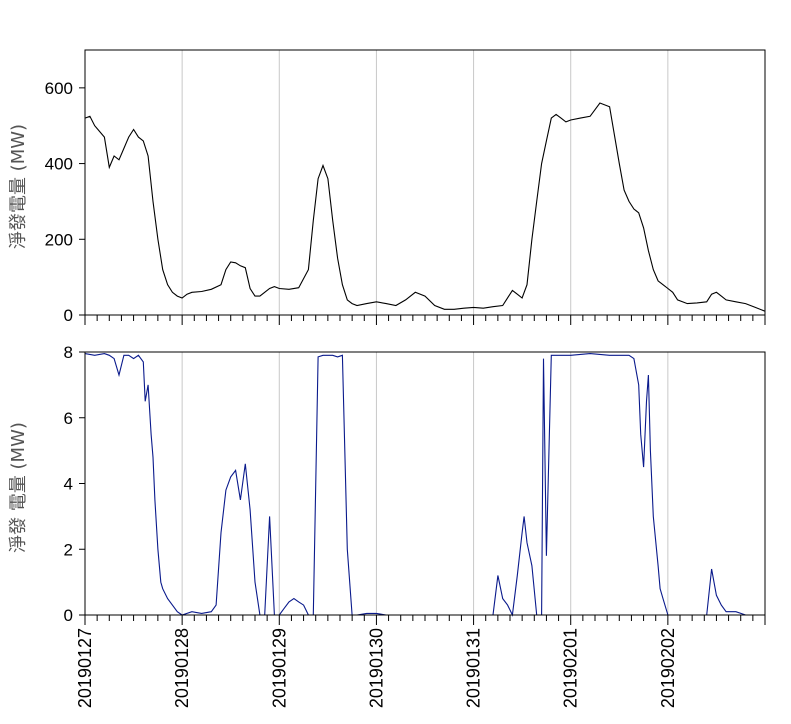 The width and height of the screenshot is (791, 724). What do you see at coordinates (59, 88) in the screenshot?
I see `y-tick-label: 600` at bounding box center [59, 88].